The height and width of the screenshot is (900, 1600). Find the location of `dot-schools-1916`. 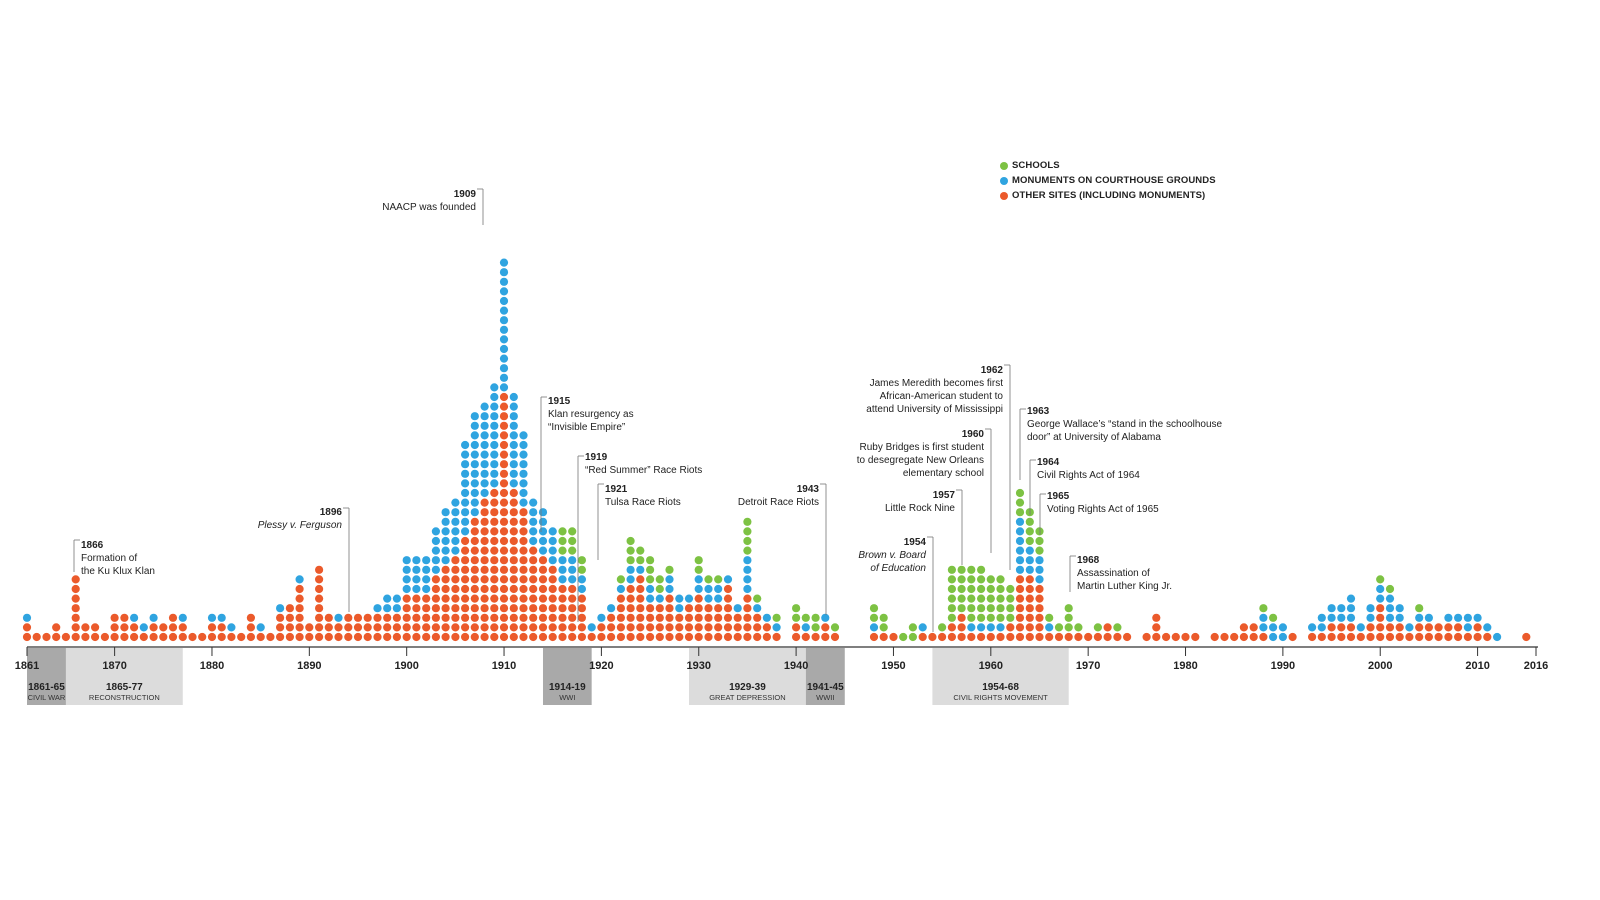

dot-schools-1916 is located at coordinates (562, 541).